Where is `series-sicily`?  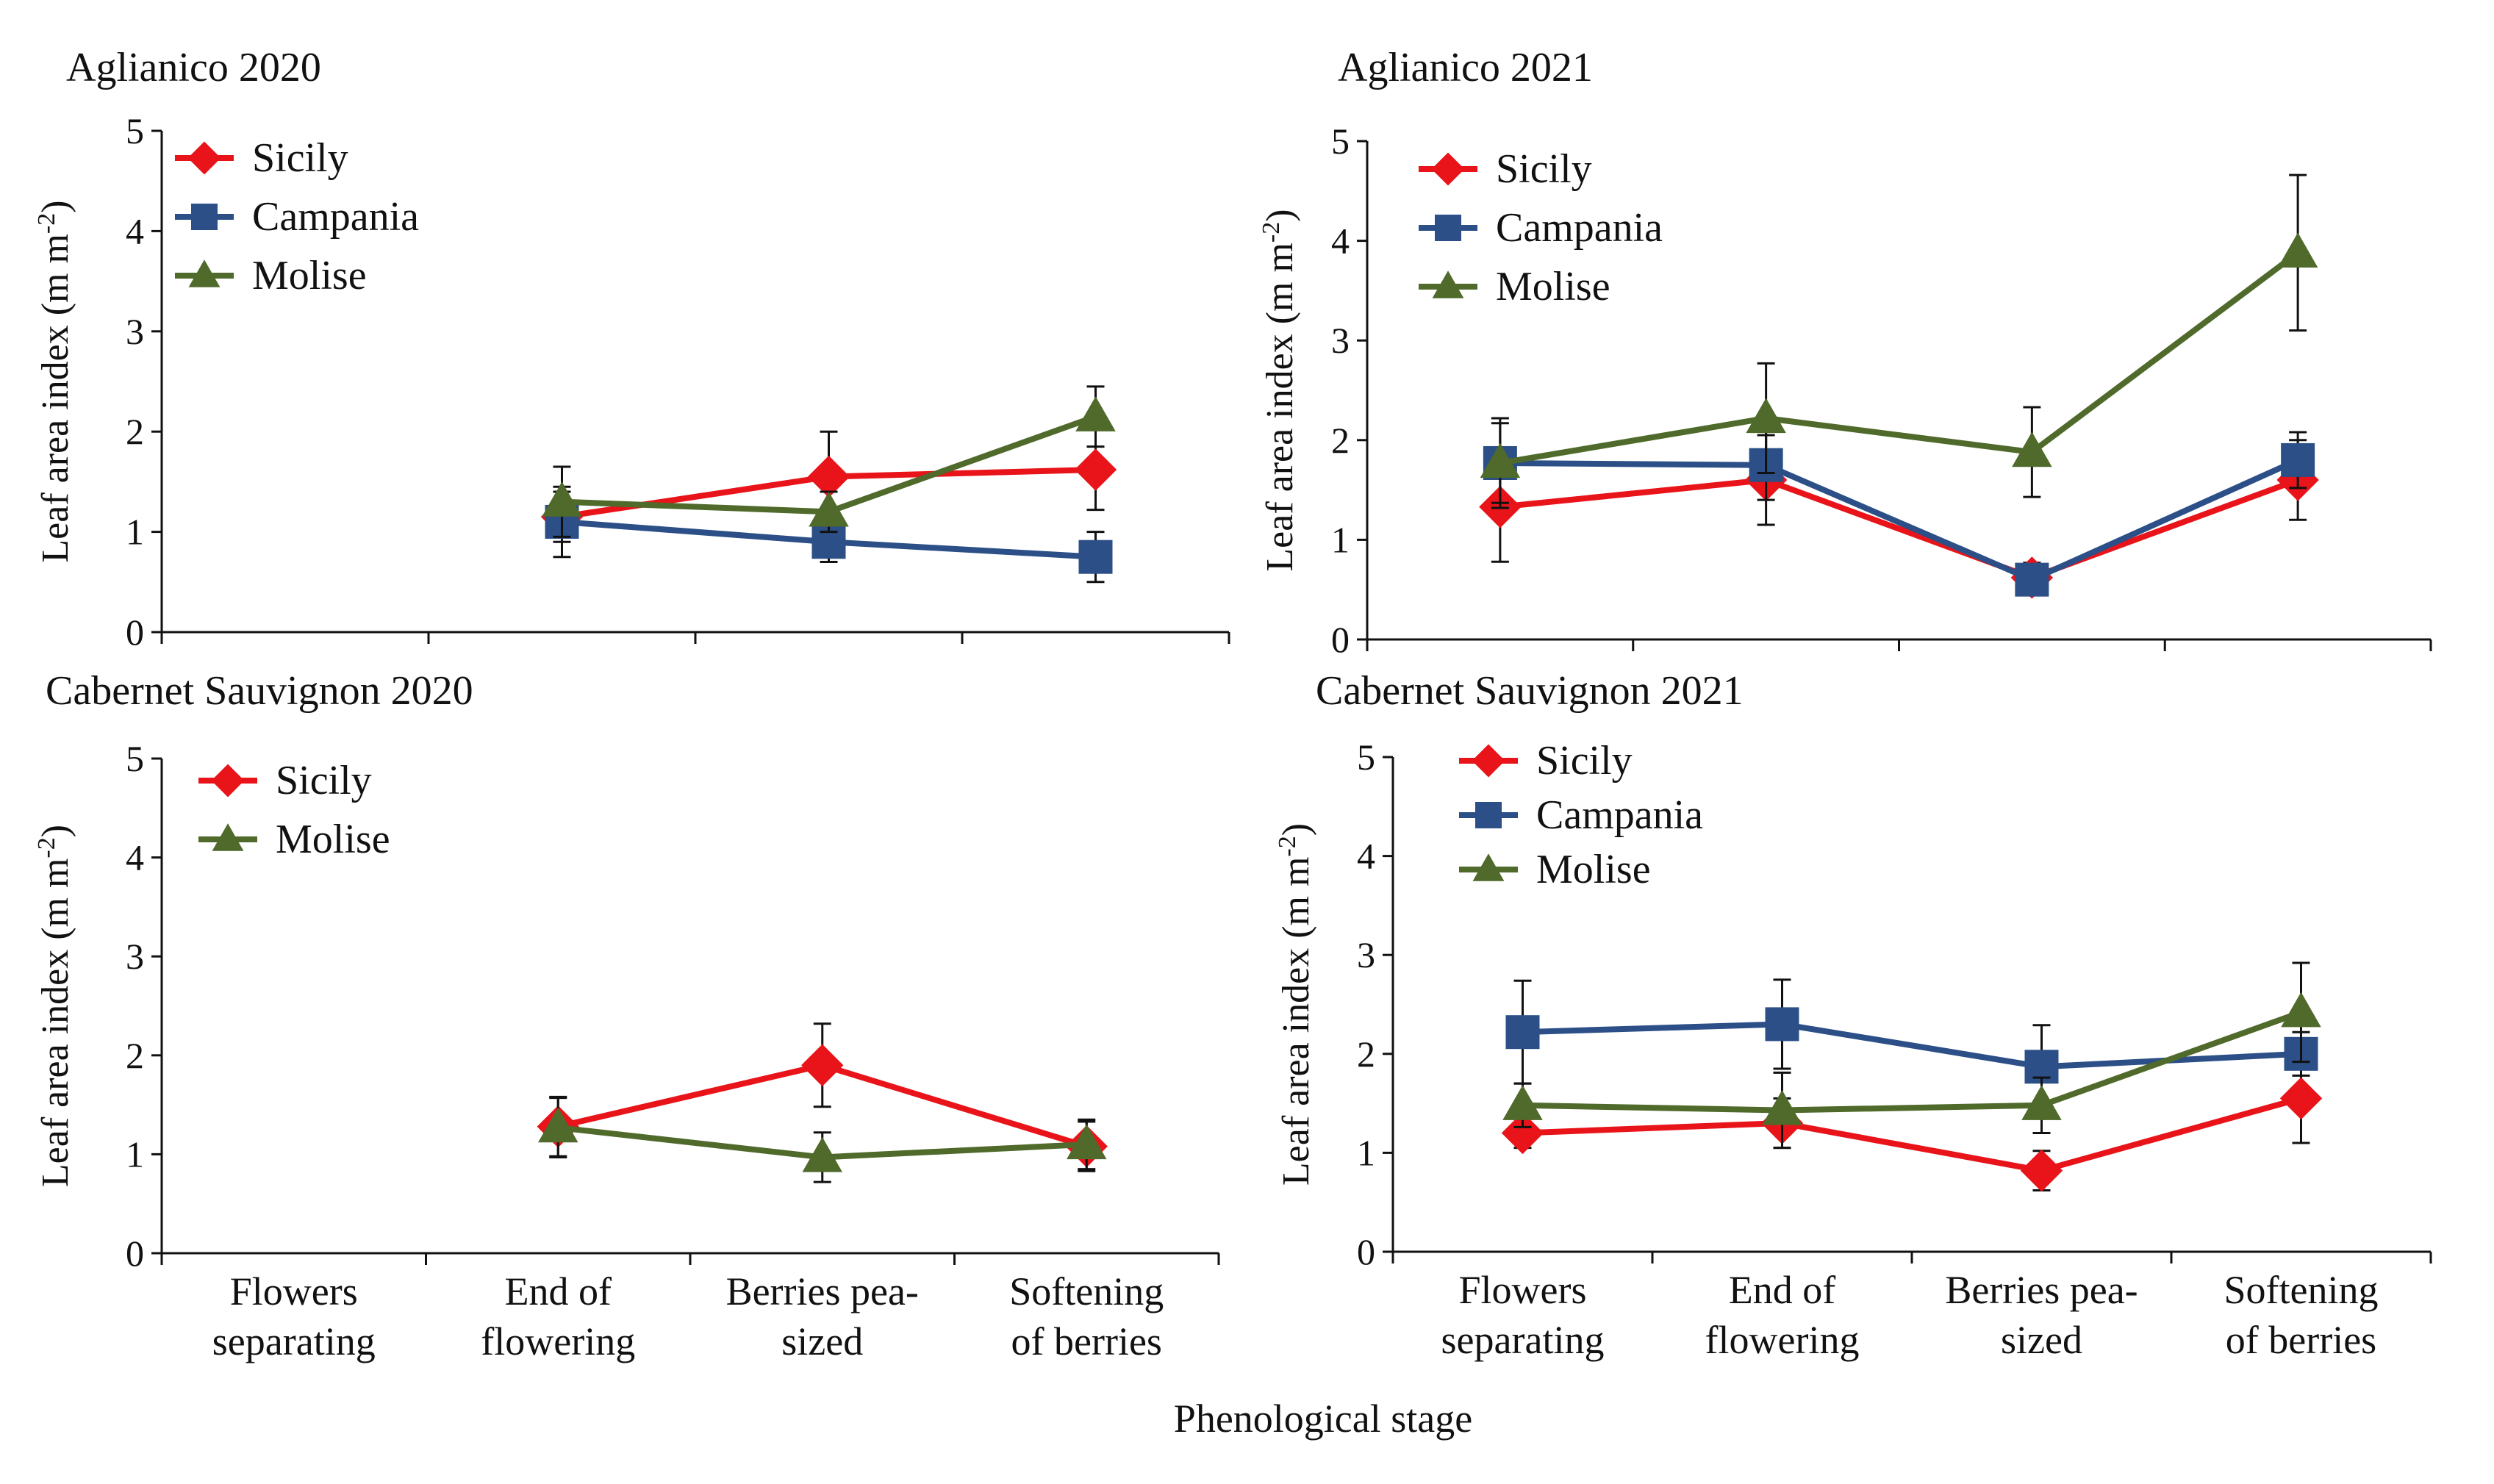 series-sicily is located at coordinates (1912, 1122).